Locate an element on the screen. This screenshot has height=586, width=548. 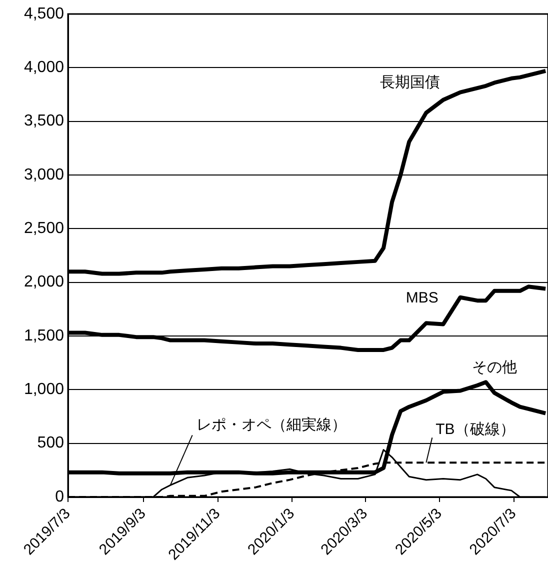
y-tick-label: 3,500 is located at coordinates (44, 121).